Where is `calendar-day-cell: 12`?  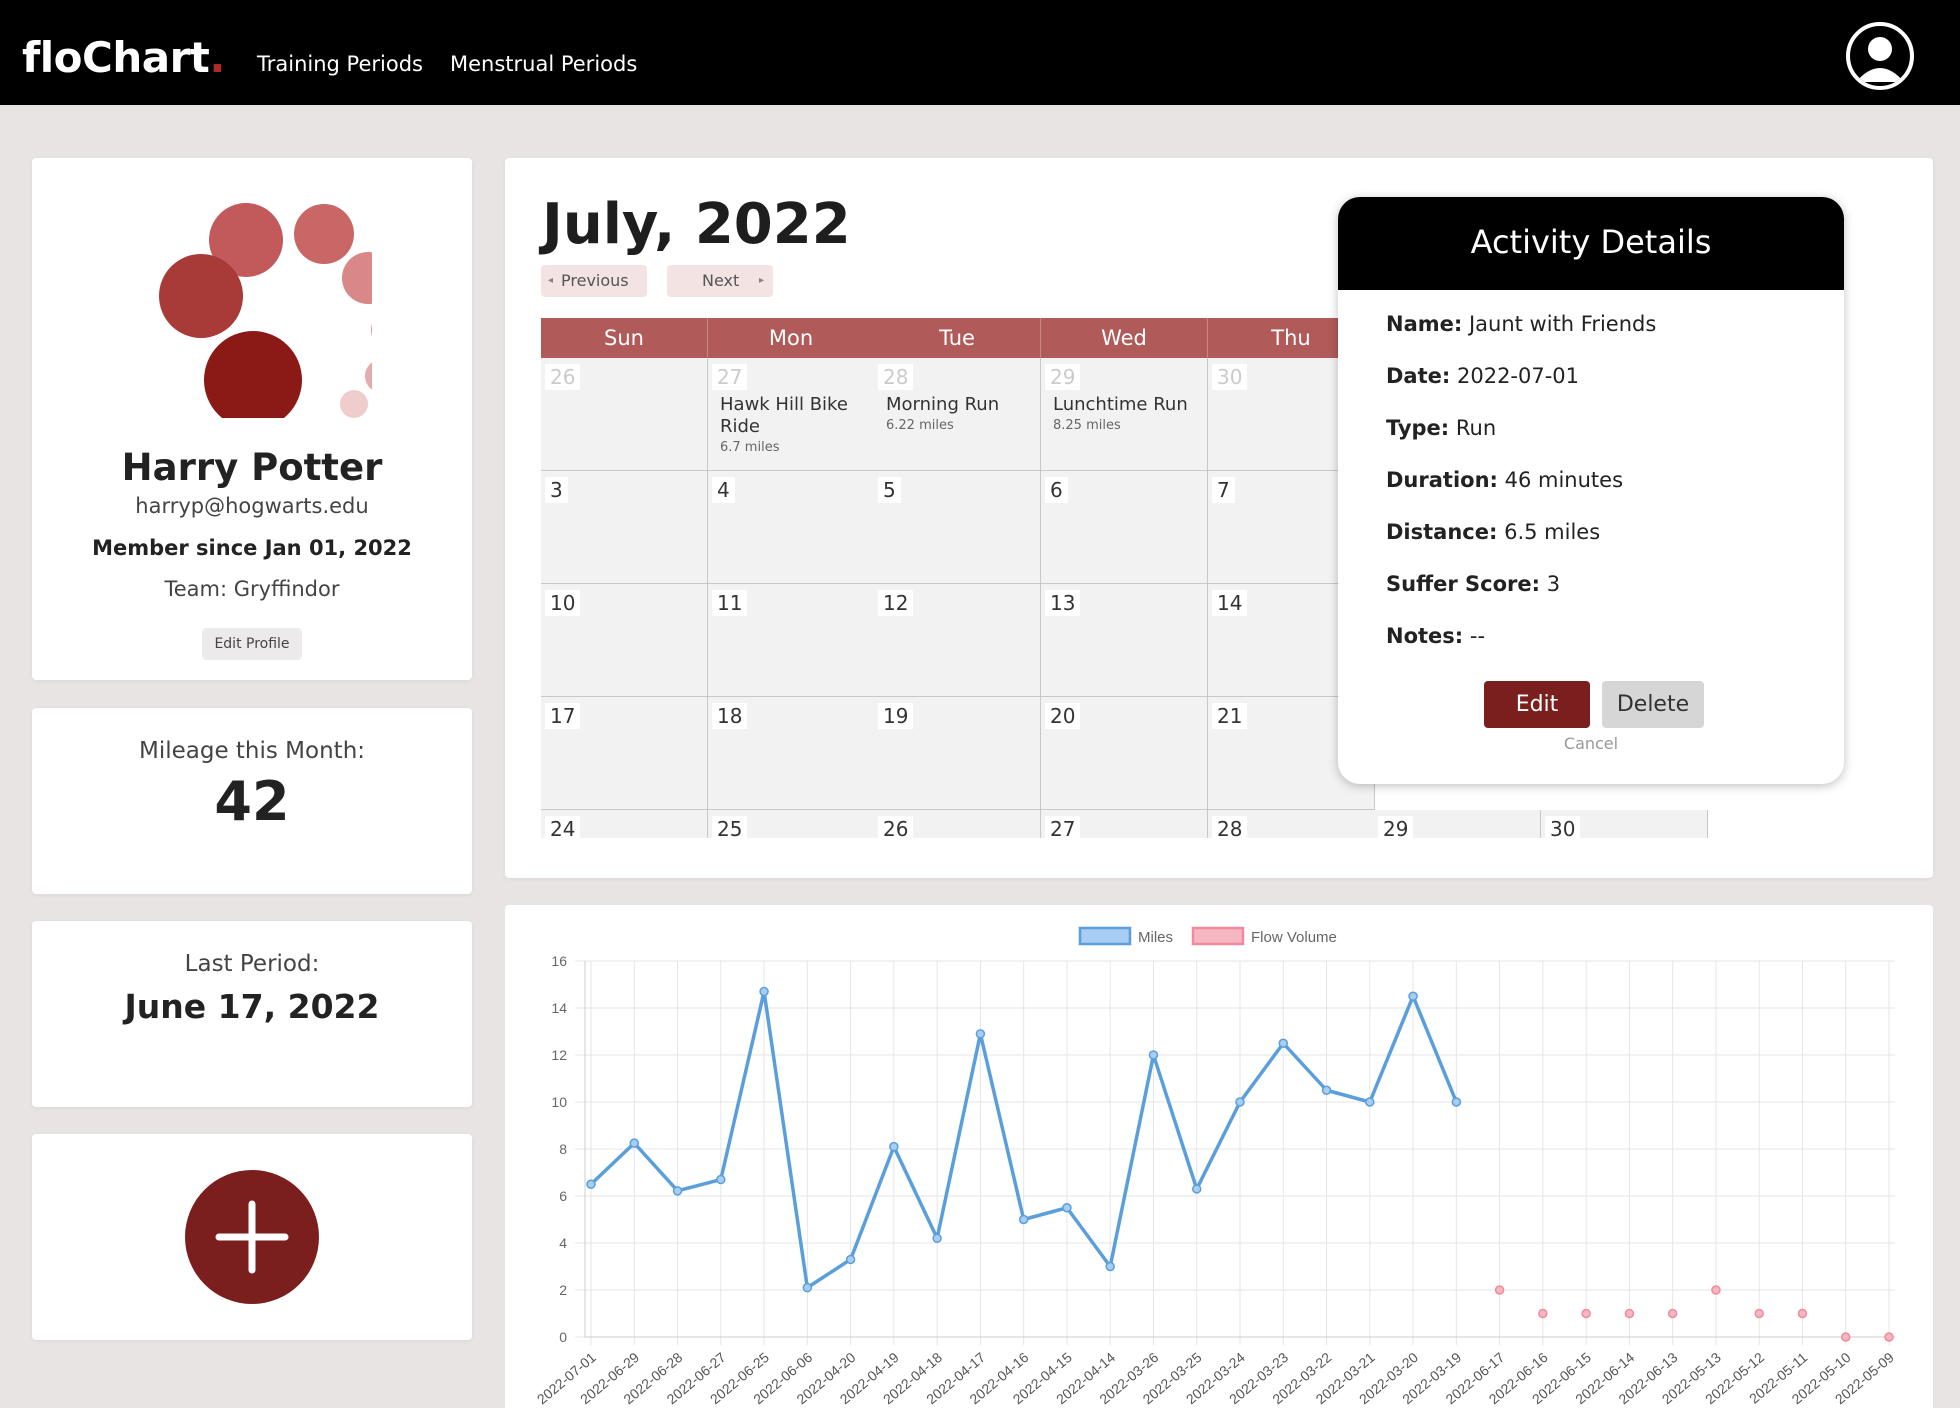 calendar-day-cell: 12 is located at coordinates (957, 640).